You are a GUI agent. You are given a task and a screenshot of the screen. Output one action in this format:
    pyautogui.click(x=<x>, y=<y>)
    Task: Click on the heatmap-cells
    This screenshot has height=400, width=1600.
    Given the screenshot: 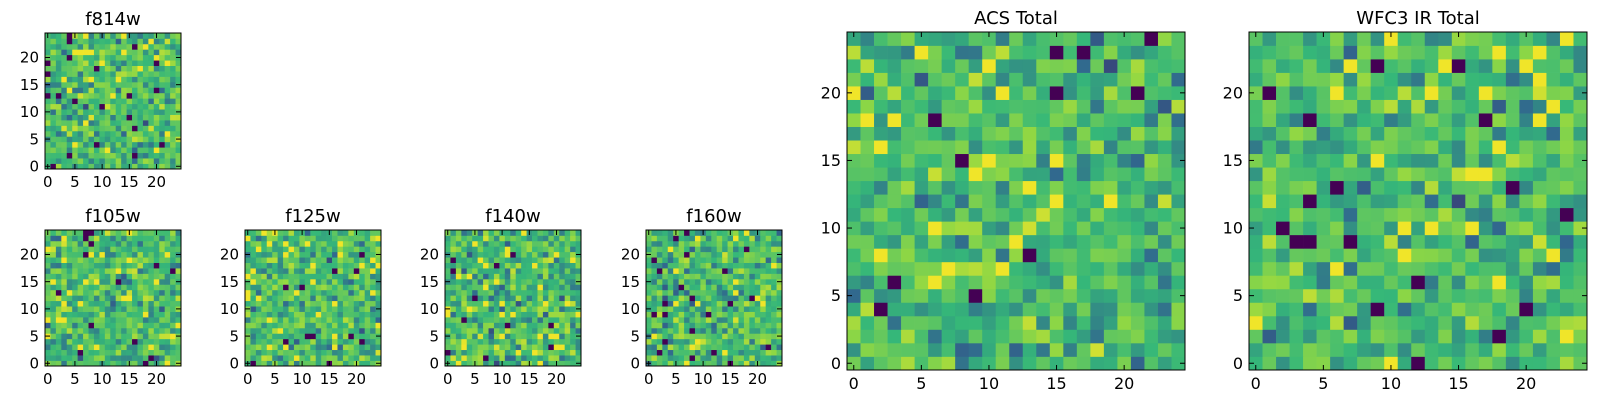 What is the action you would take?
    pyautogui.click(x=313, y=298)
    